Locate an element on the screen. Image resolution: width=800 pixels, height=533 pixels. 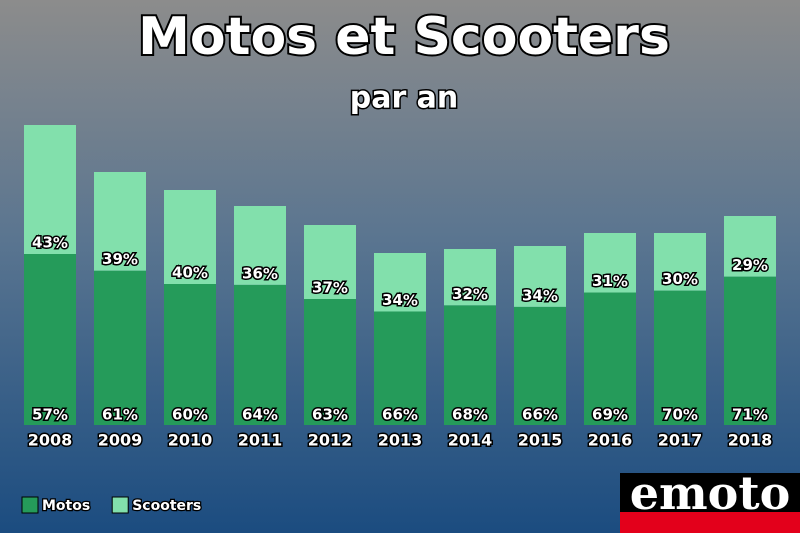
data-label: 63% is located at coordinates (330, 415).